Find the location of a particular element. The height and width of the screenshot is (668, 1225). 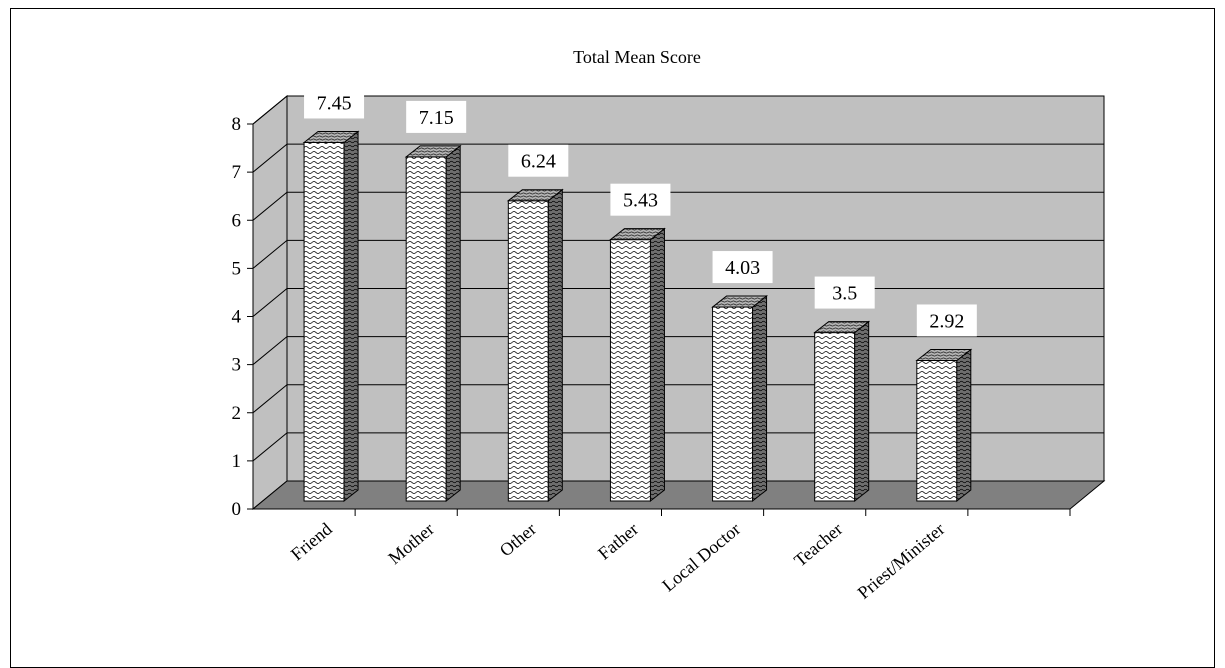

floor is located at coordinates (678, 495).